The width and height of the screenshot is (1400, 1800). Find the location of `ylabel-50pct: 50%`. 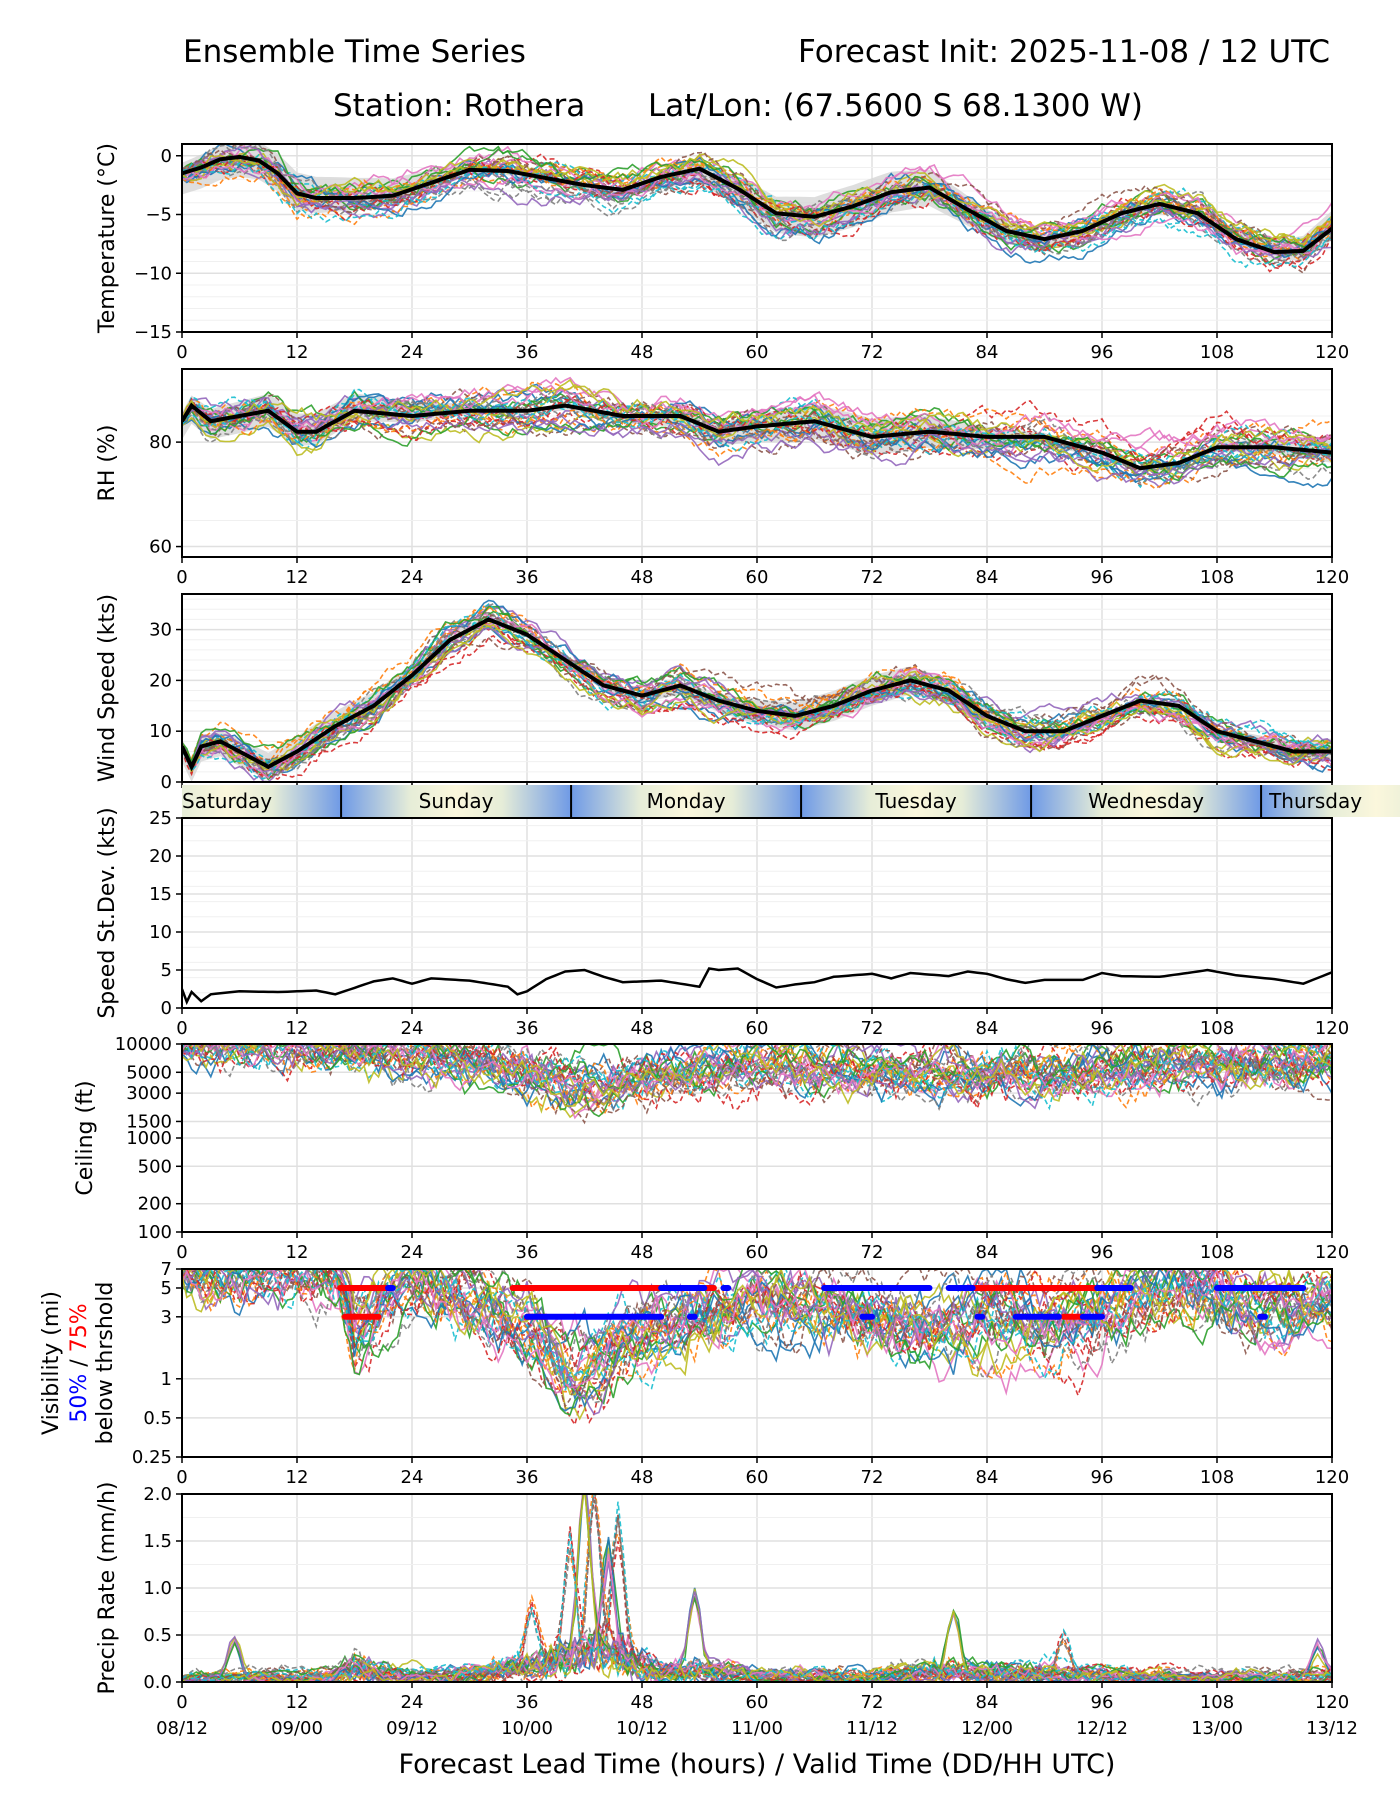

ylabel-50pct: 50% is located at coordinates (79, 1398).